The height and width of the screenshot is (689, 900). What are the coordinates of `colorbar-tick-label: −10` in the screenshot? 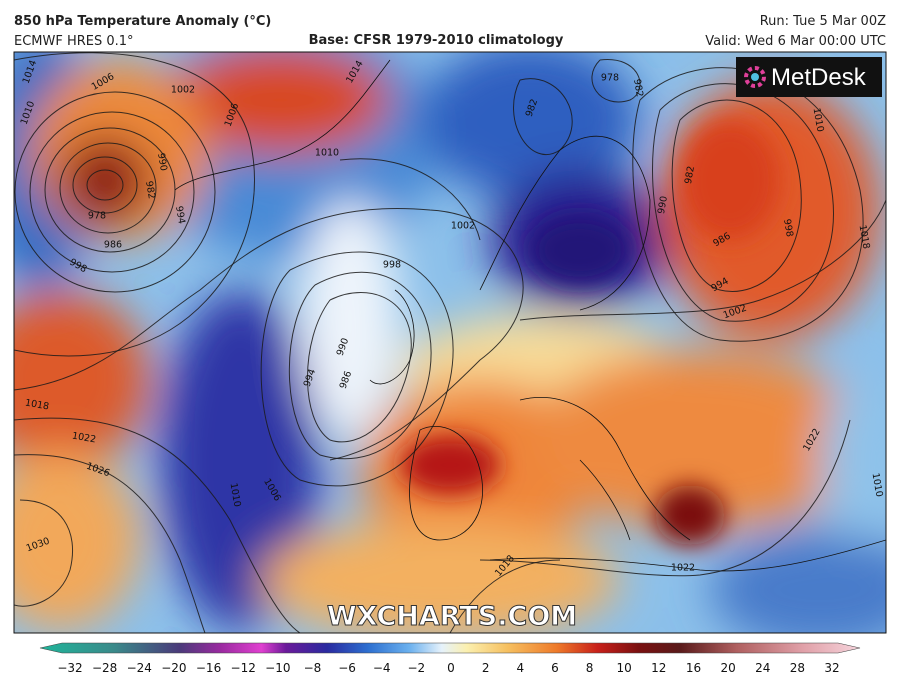 It's located at (277, 668).